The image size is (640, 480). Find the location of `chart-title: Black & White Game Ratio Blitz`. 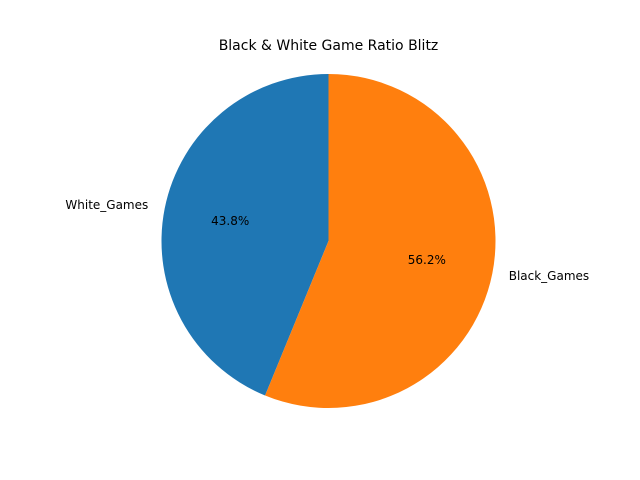

chart-title: Black & White Game Ratio Blitz is located at coordinates (329, 46).